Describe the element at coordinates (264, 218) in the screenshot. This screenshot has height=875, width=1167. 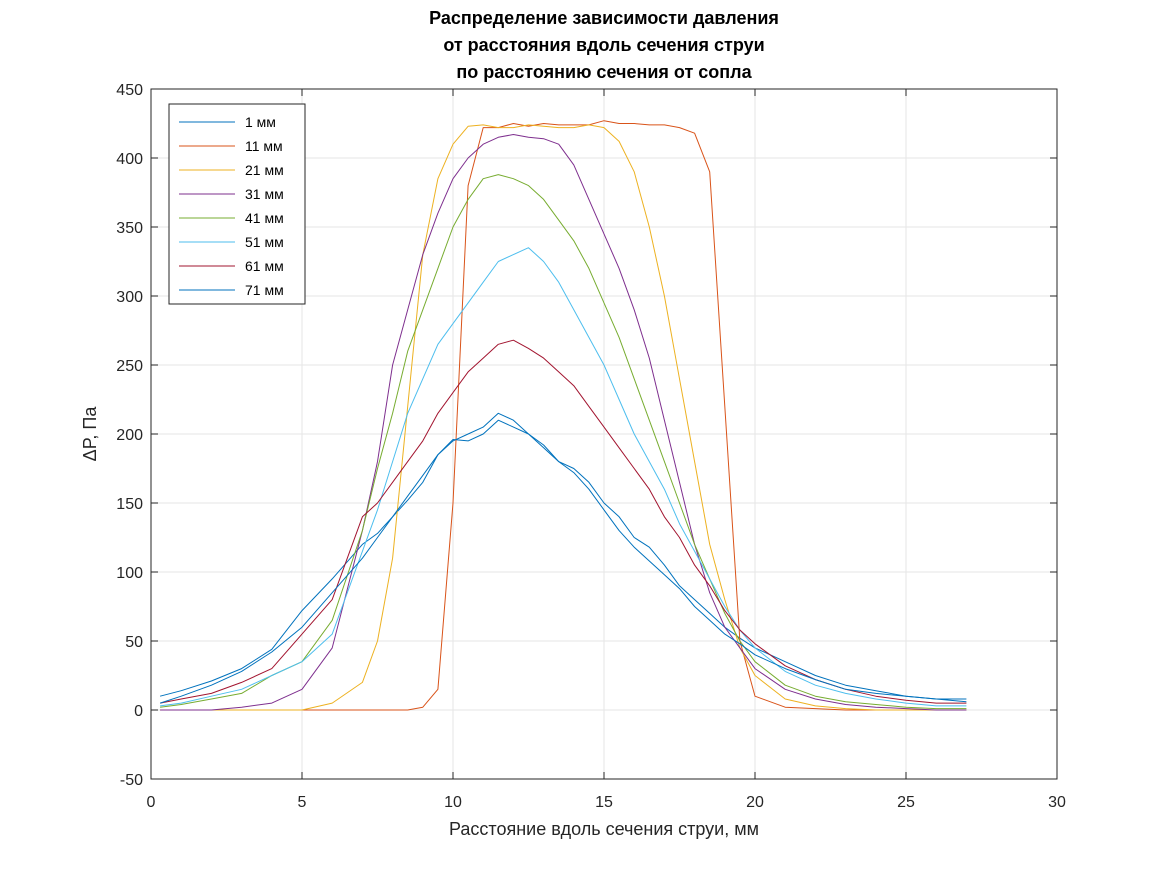
I see `legend-label: 41 мм` at that location.